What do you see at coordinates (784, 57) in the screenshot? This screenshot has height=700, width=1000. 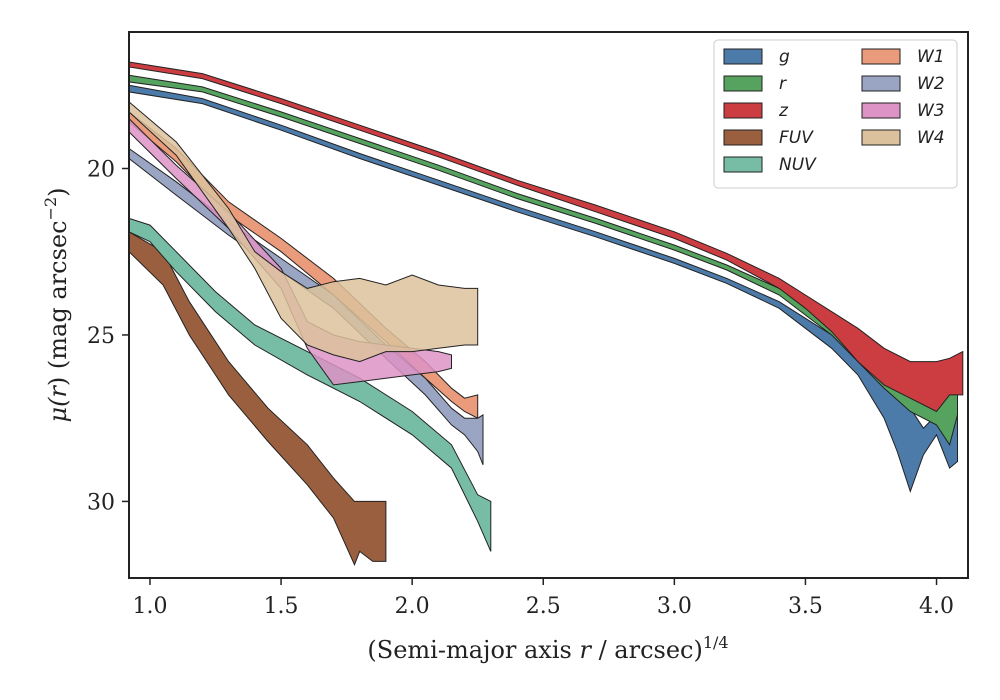 I see `legend-label-g: g` at bounding box center [784, 57].